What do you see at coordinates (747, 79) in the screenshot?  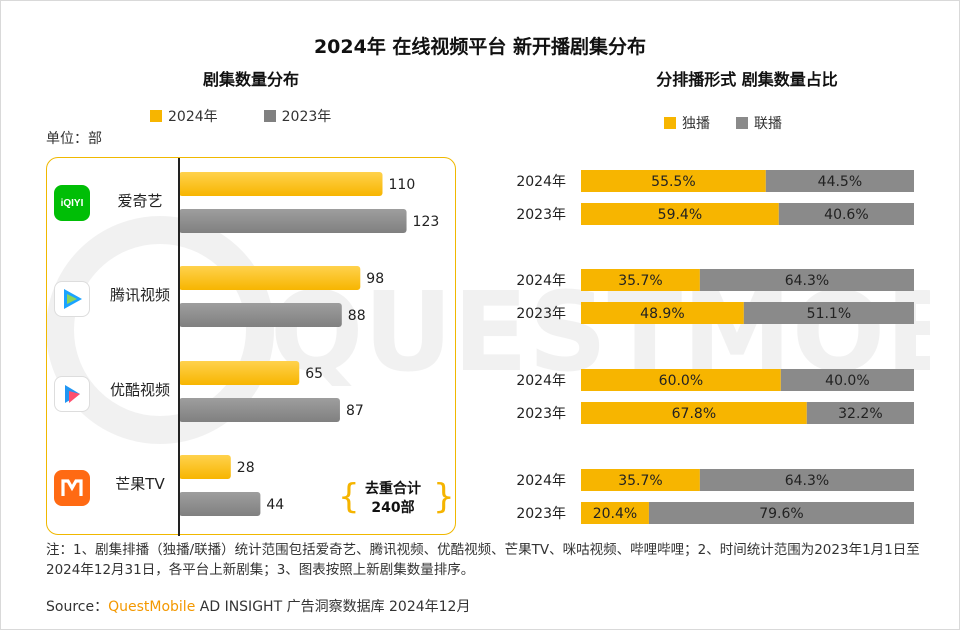 I see `right-subtitle: 分排播形式 剧集数量占比` at bounding box center [747, 79].